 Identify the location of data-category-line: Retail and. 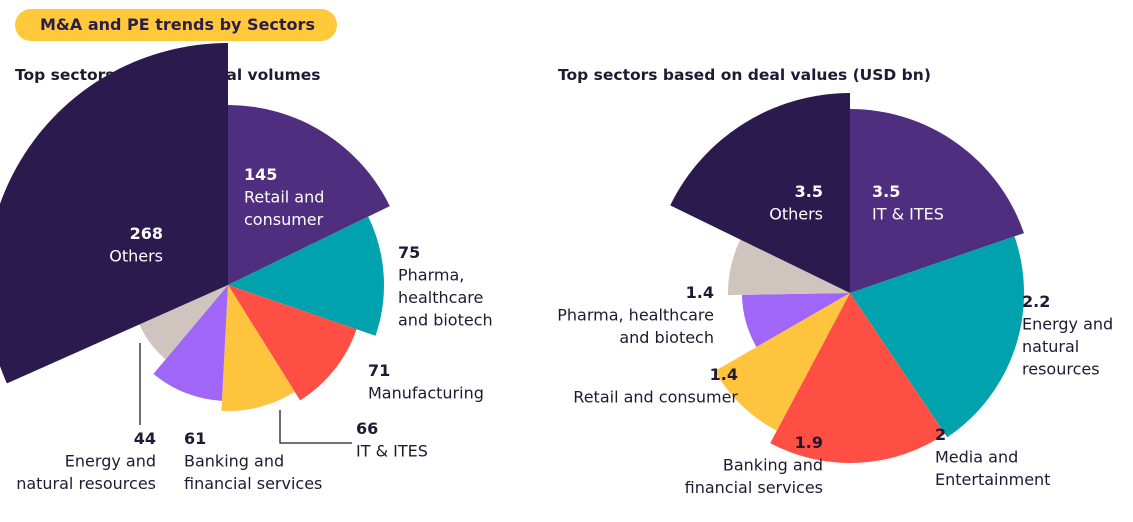
(284, 197).